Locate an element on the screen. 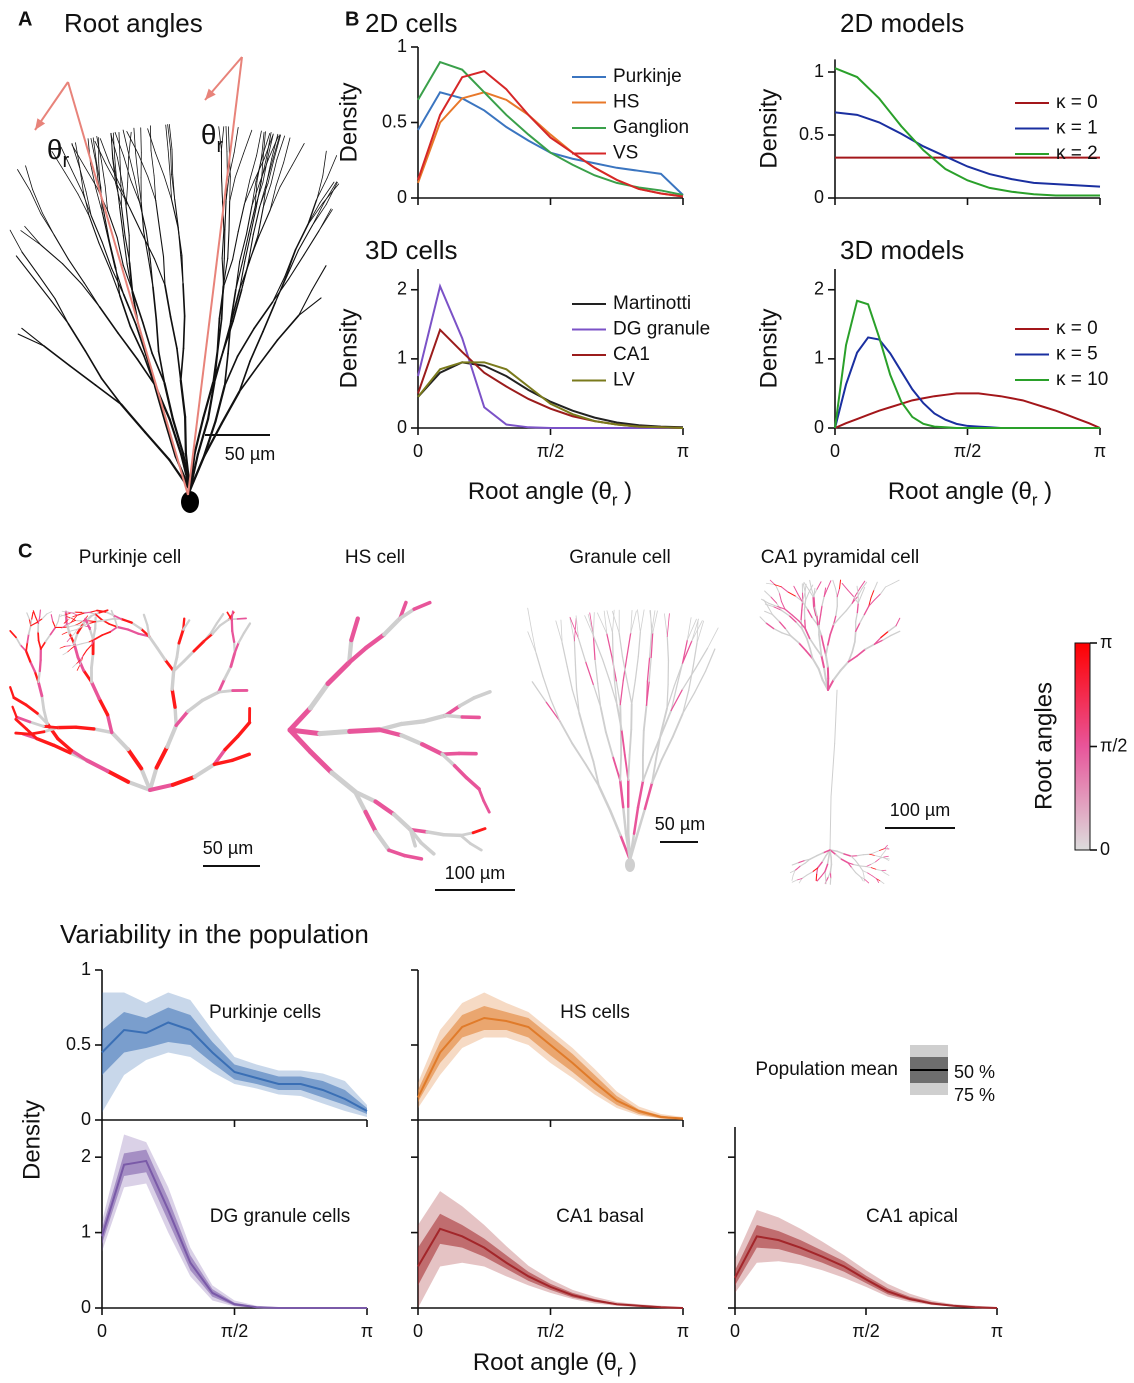 This screenshot has width=1134, height=1383. legend-label: Martinotti is located at coordinates (652, 303).